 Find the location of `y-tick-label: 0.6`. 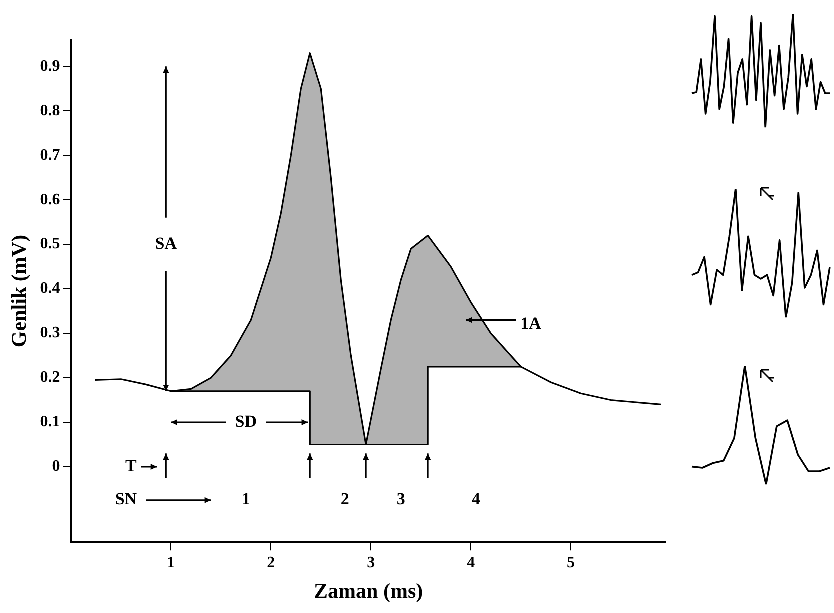

y-tick-label: 0.6 is located at coordinates (50, 199).